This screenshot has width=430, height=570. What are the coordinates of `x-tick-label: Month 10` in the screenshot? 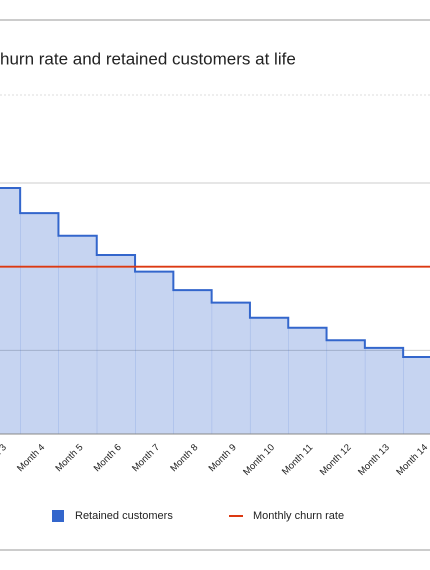 It's located at (259, 460).